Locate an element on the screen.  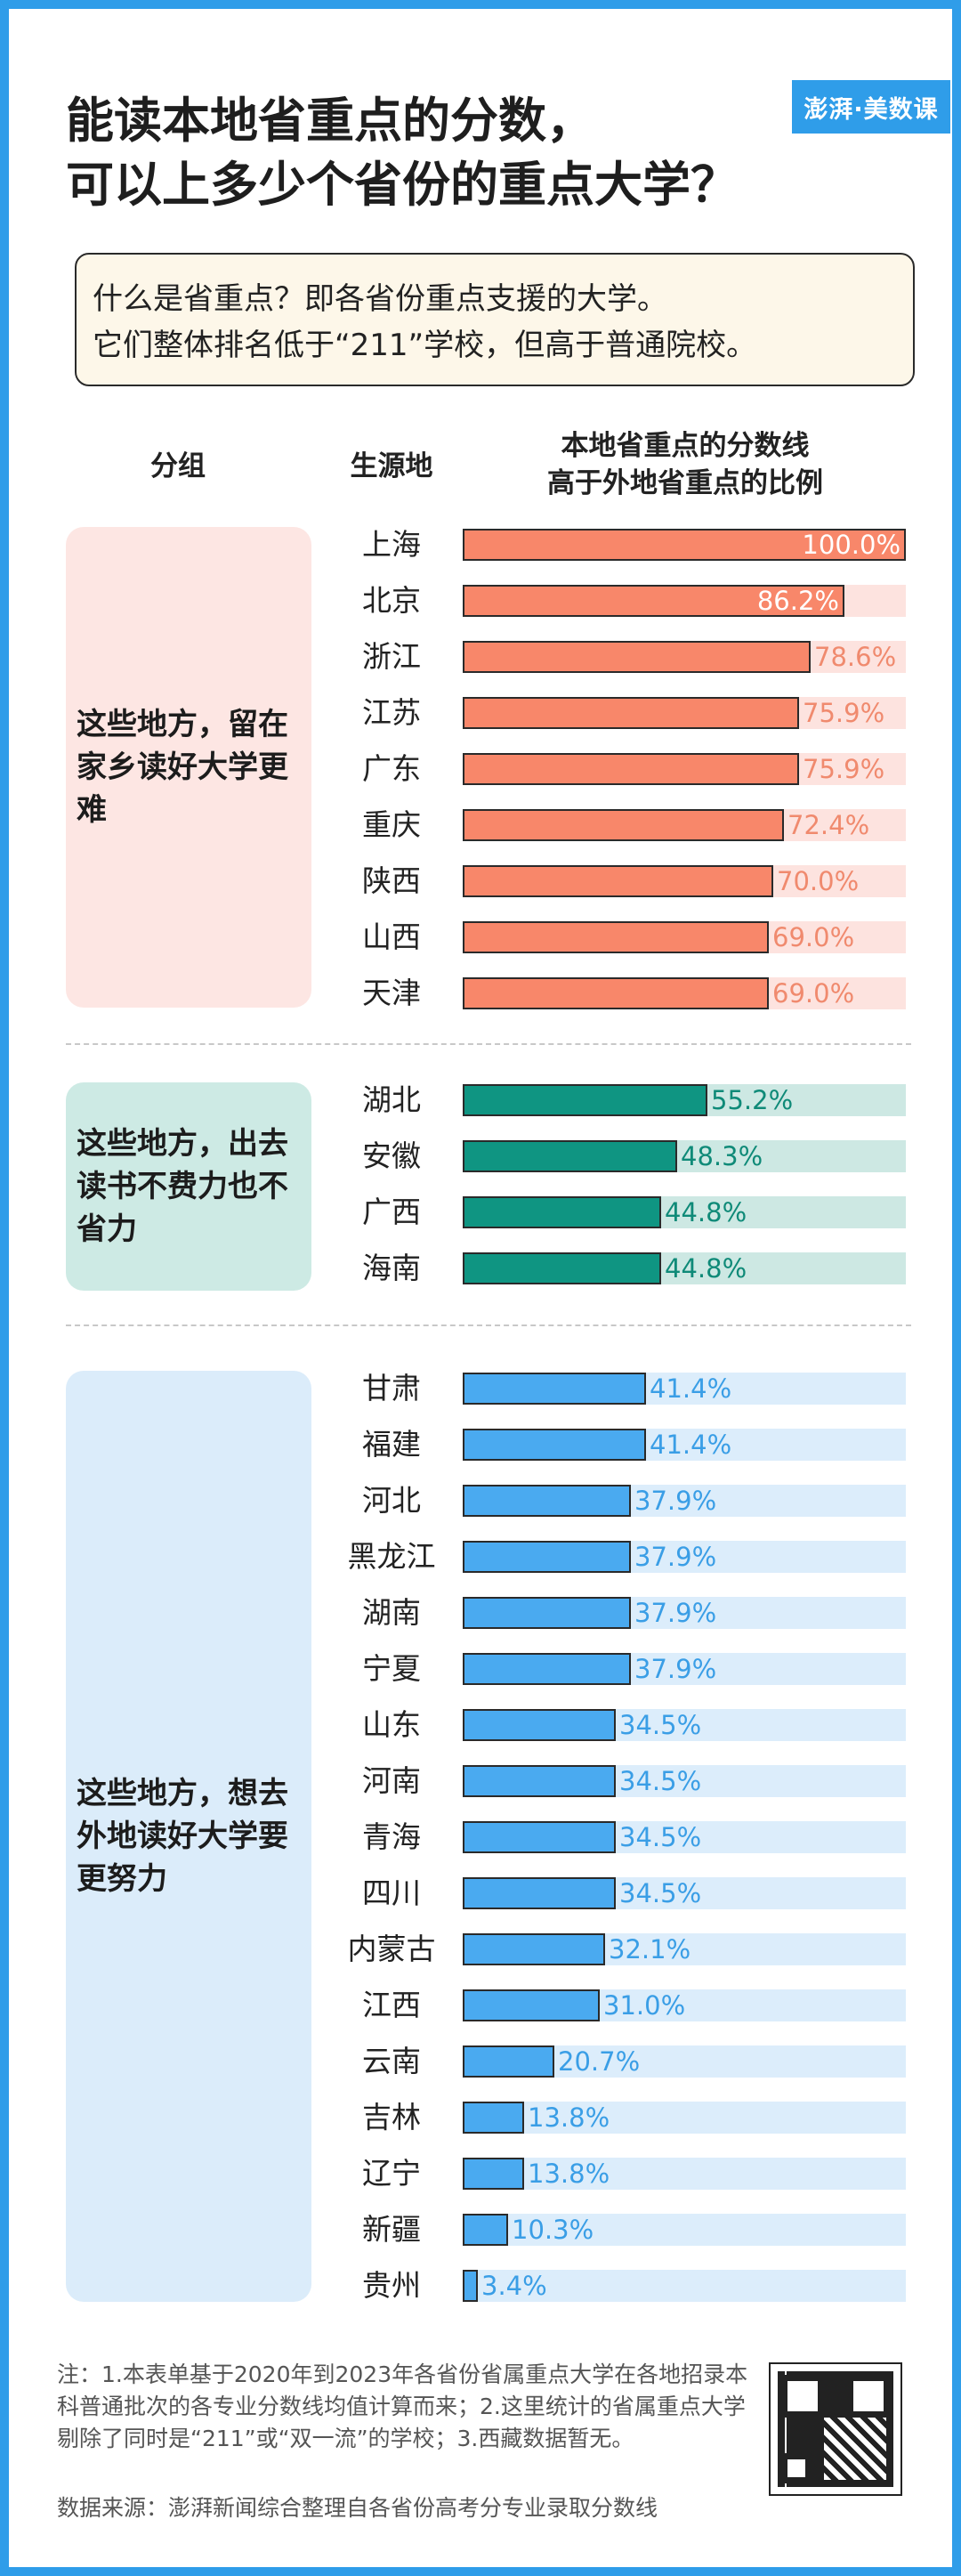
province-label: 甘肃 is located at coordinates (391, 1388).